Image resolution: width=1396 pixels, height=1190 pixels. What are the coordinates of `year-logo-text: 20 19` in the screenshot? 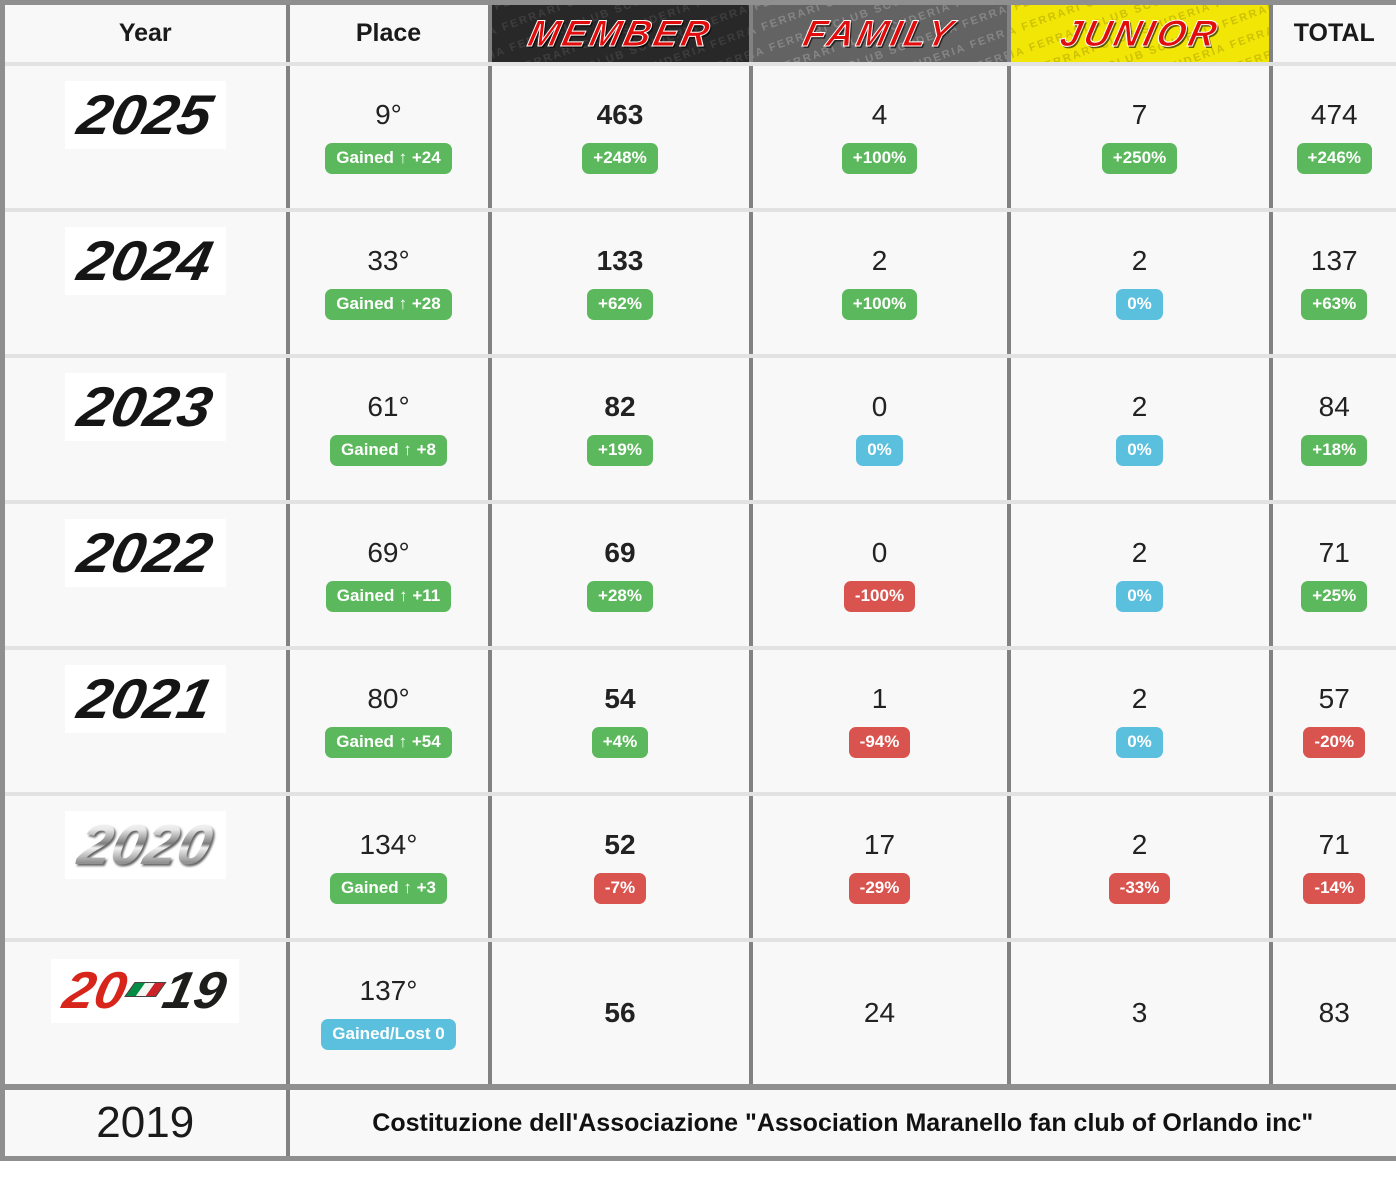 It's located at (145, 991).